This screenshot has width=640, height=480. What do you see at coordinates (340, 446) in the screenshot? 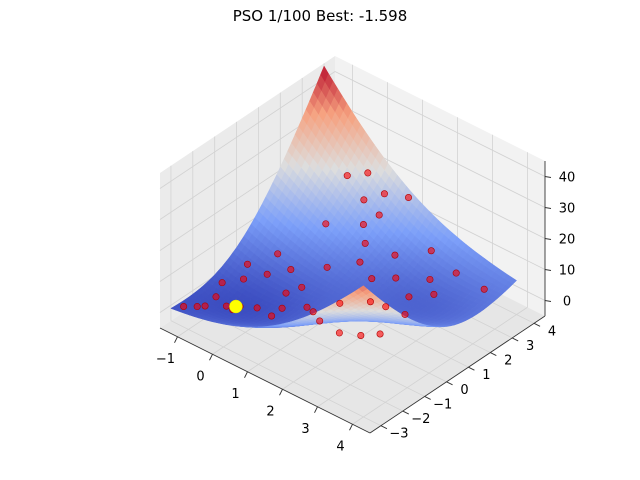
I see `x-tick-label: 4` at bounding box center [340, 446].